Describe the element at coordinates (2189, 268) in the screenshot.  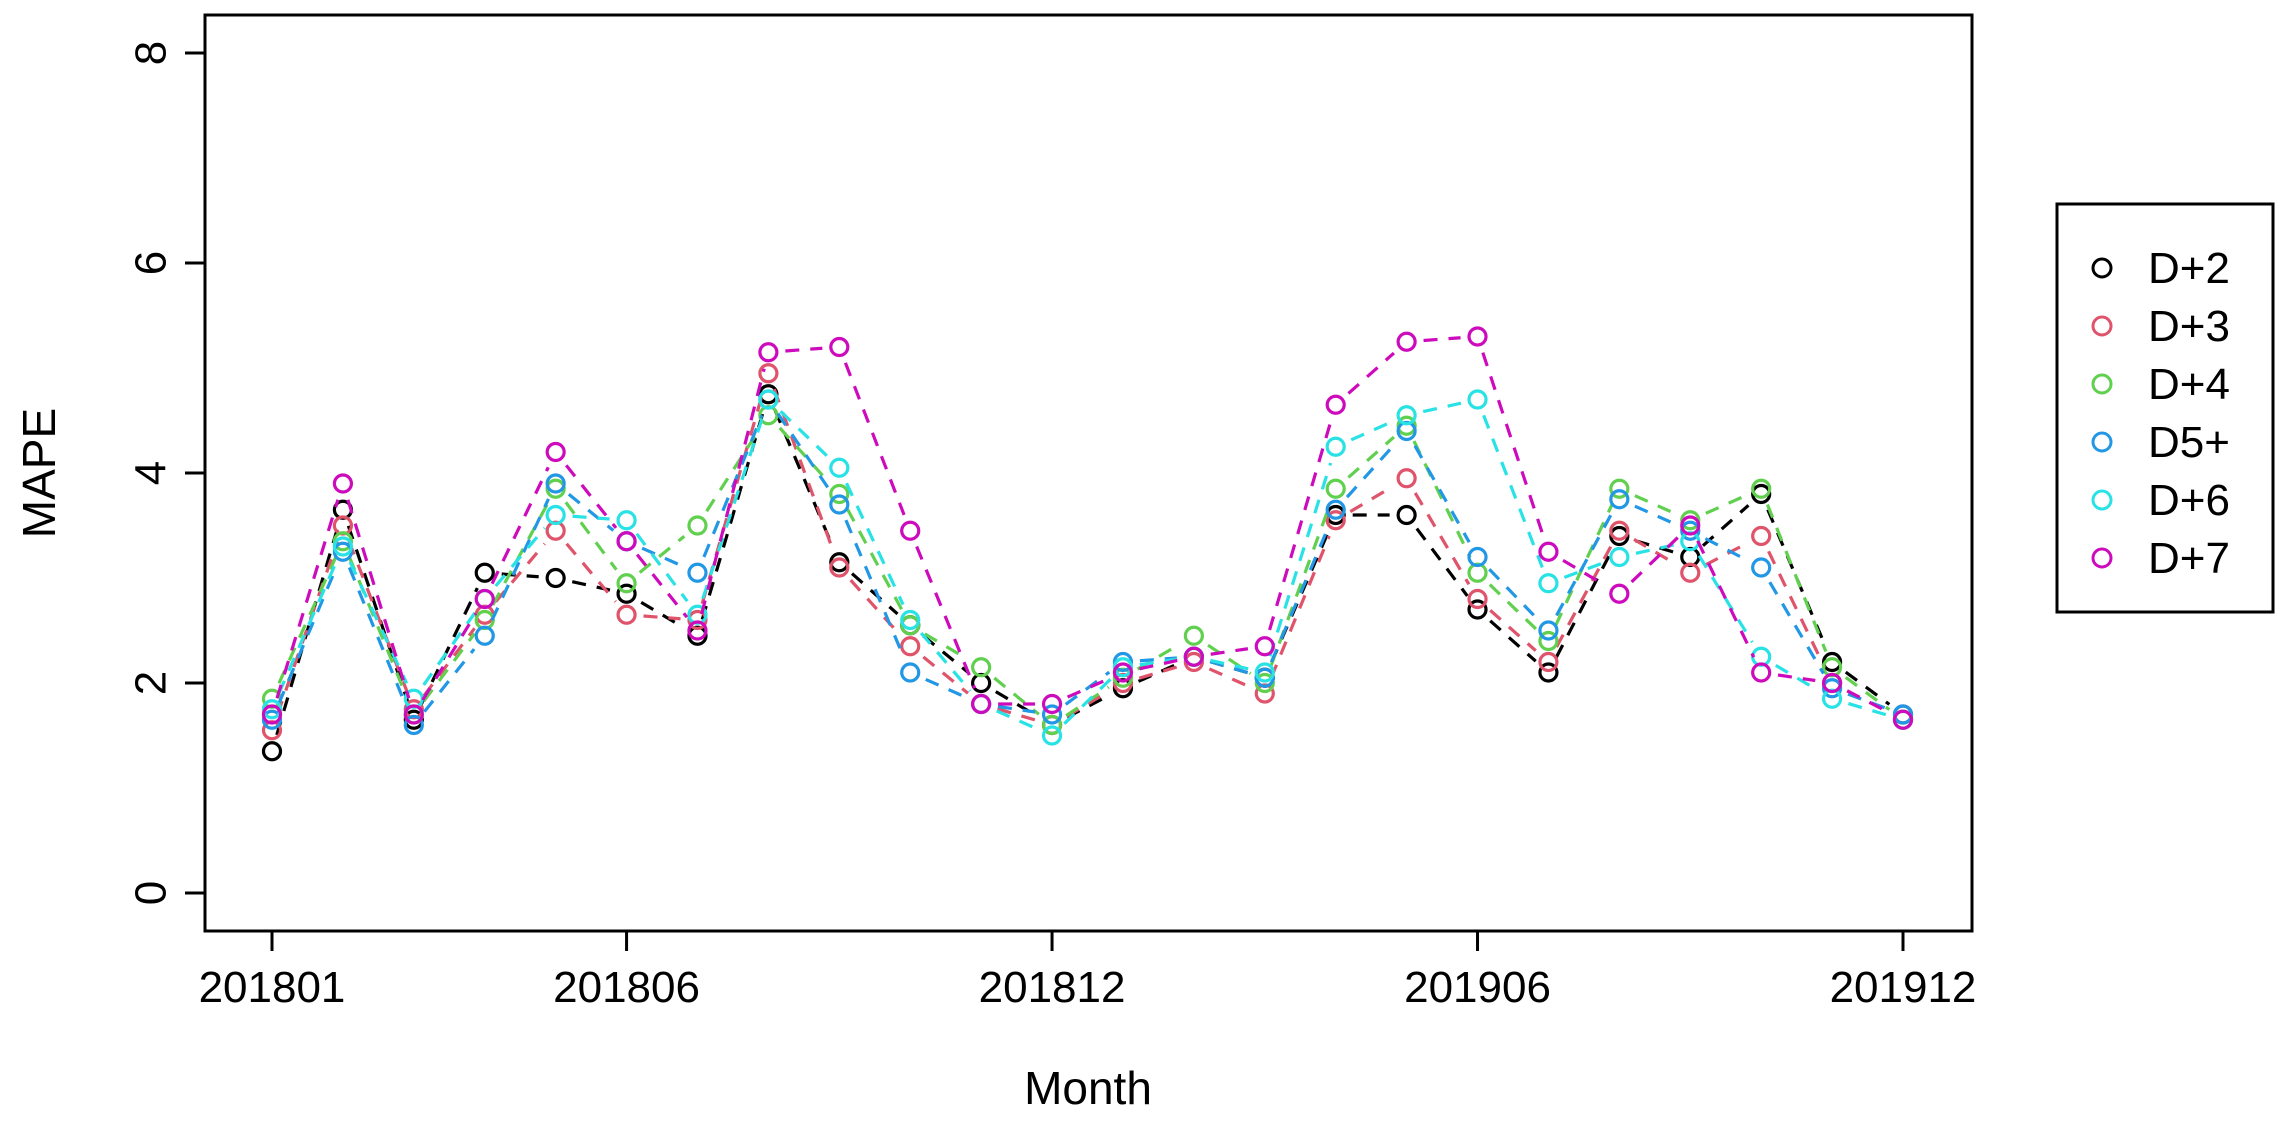
I see `legend-label: D+2` at that location.